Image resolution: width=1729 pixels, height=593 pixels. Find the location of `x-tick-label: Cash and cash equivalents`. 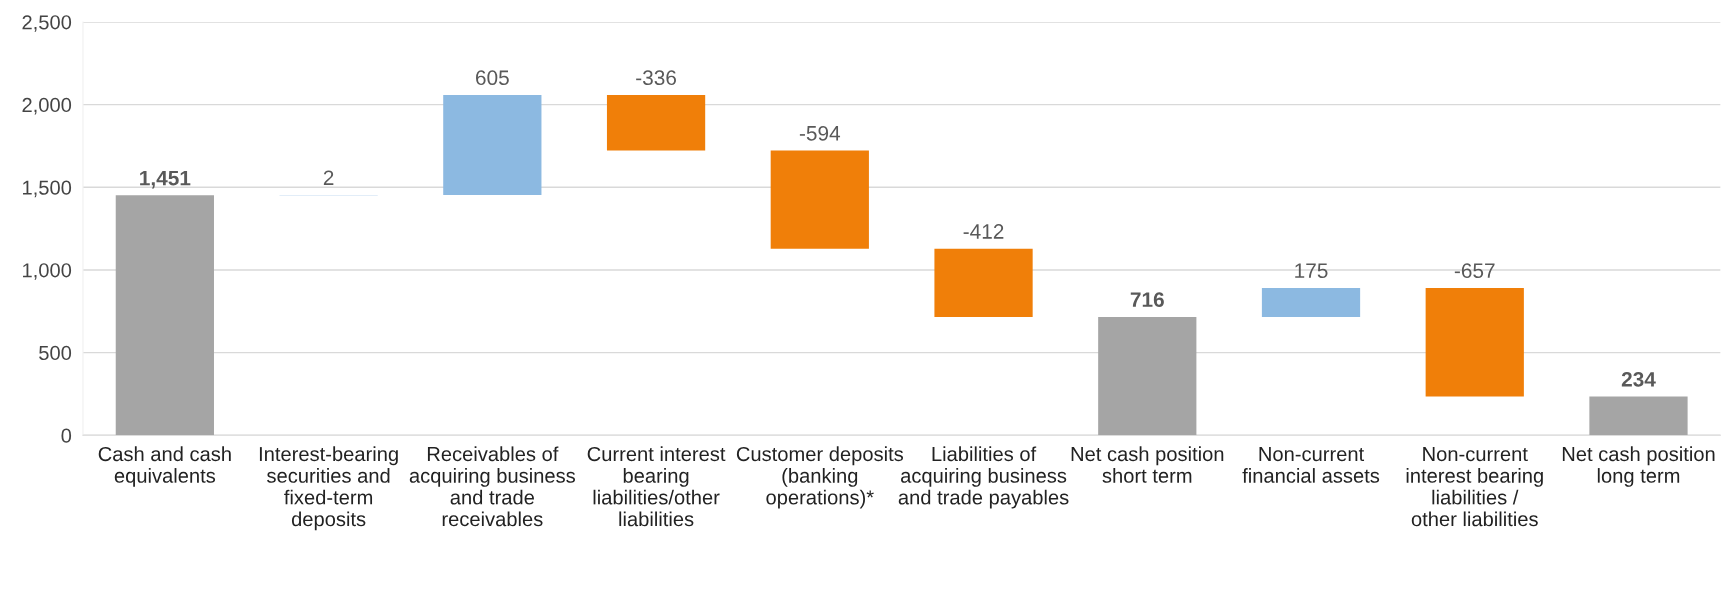

x-tick-label: Cash and cash equivalents is located at coordinates (164, 466).